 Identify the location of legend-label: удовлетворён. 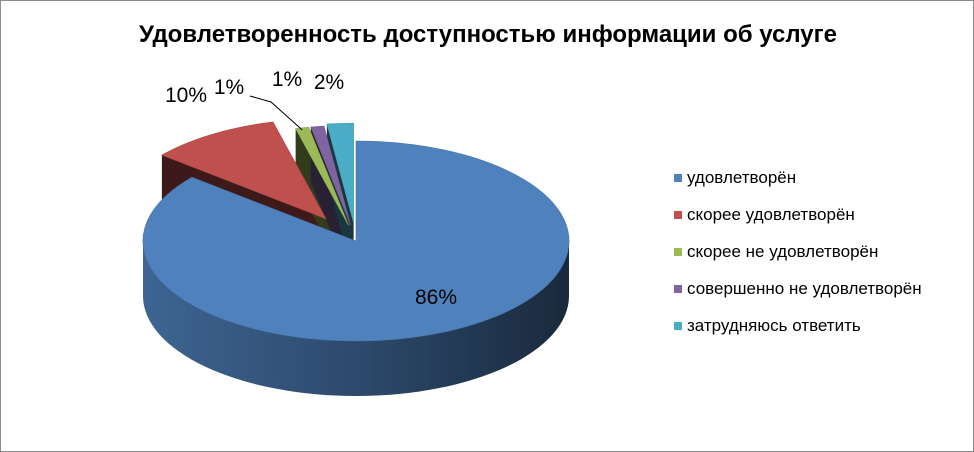
(742, 177).